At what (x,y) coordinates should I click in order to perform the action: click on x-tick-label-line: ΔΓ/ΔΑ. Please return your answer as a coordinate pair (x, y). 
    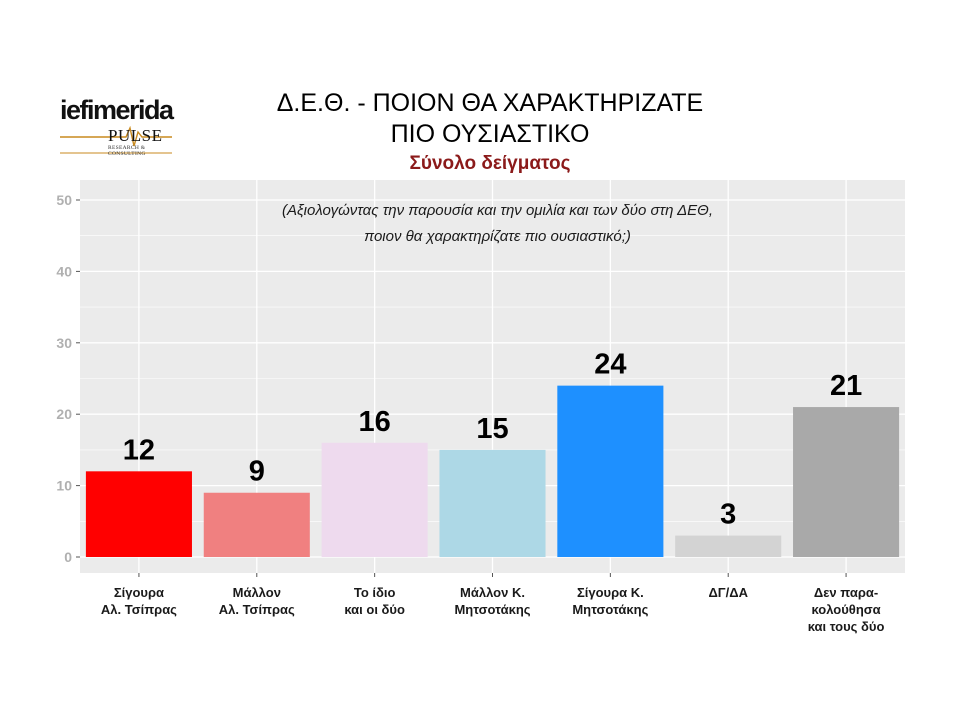
    Looking at the image, I should click on (728, 592).